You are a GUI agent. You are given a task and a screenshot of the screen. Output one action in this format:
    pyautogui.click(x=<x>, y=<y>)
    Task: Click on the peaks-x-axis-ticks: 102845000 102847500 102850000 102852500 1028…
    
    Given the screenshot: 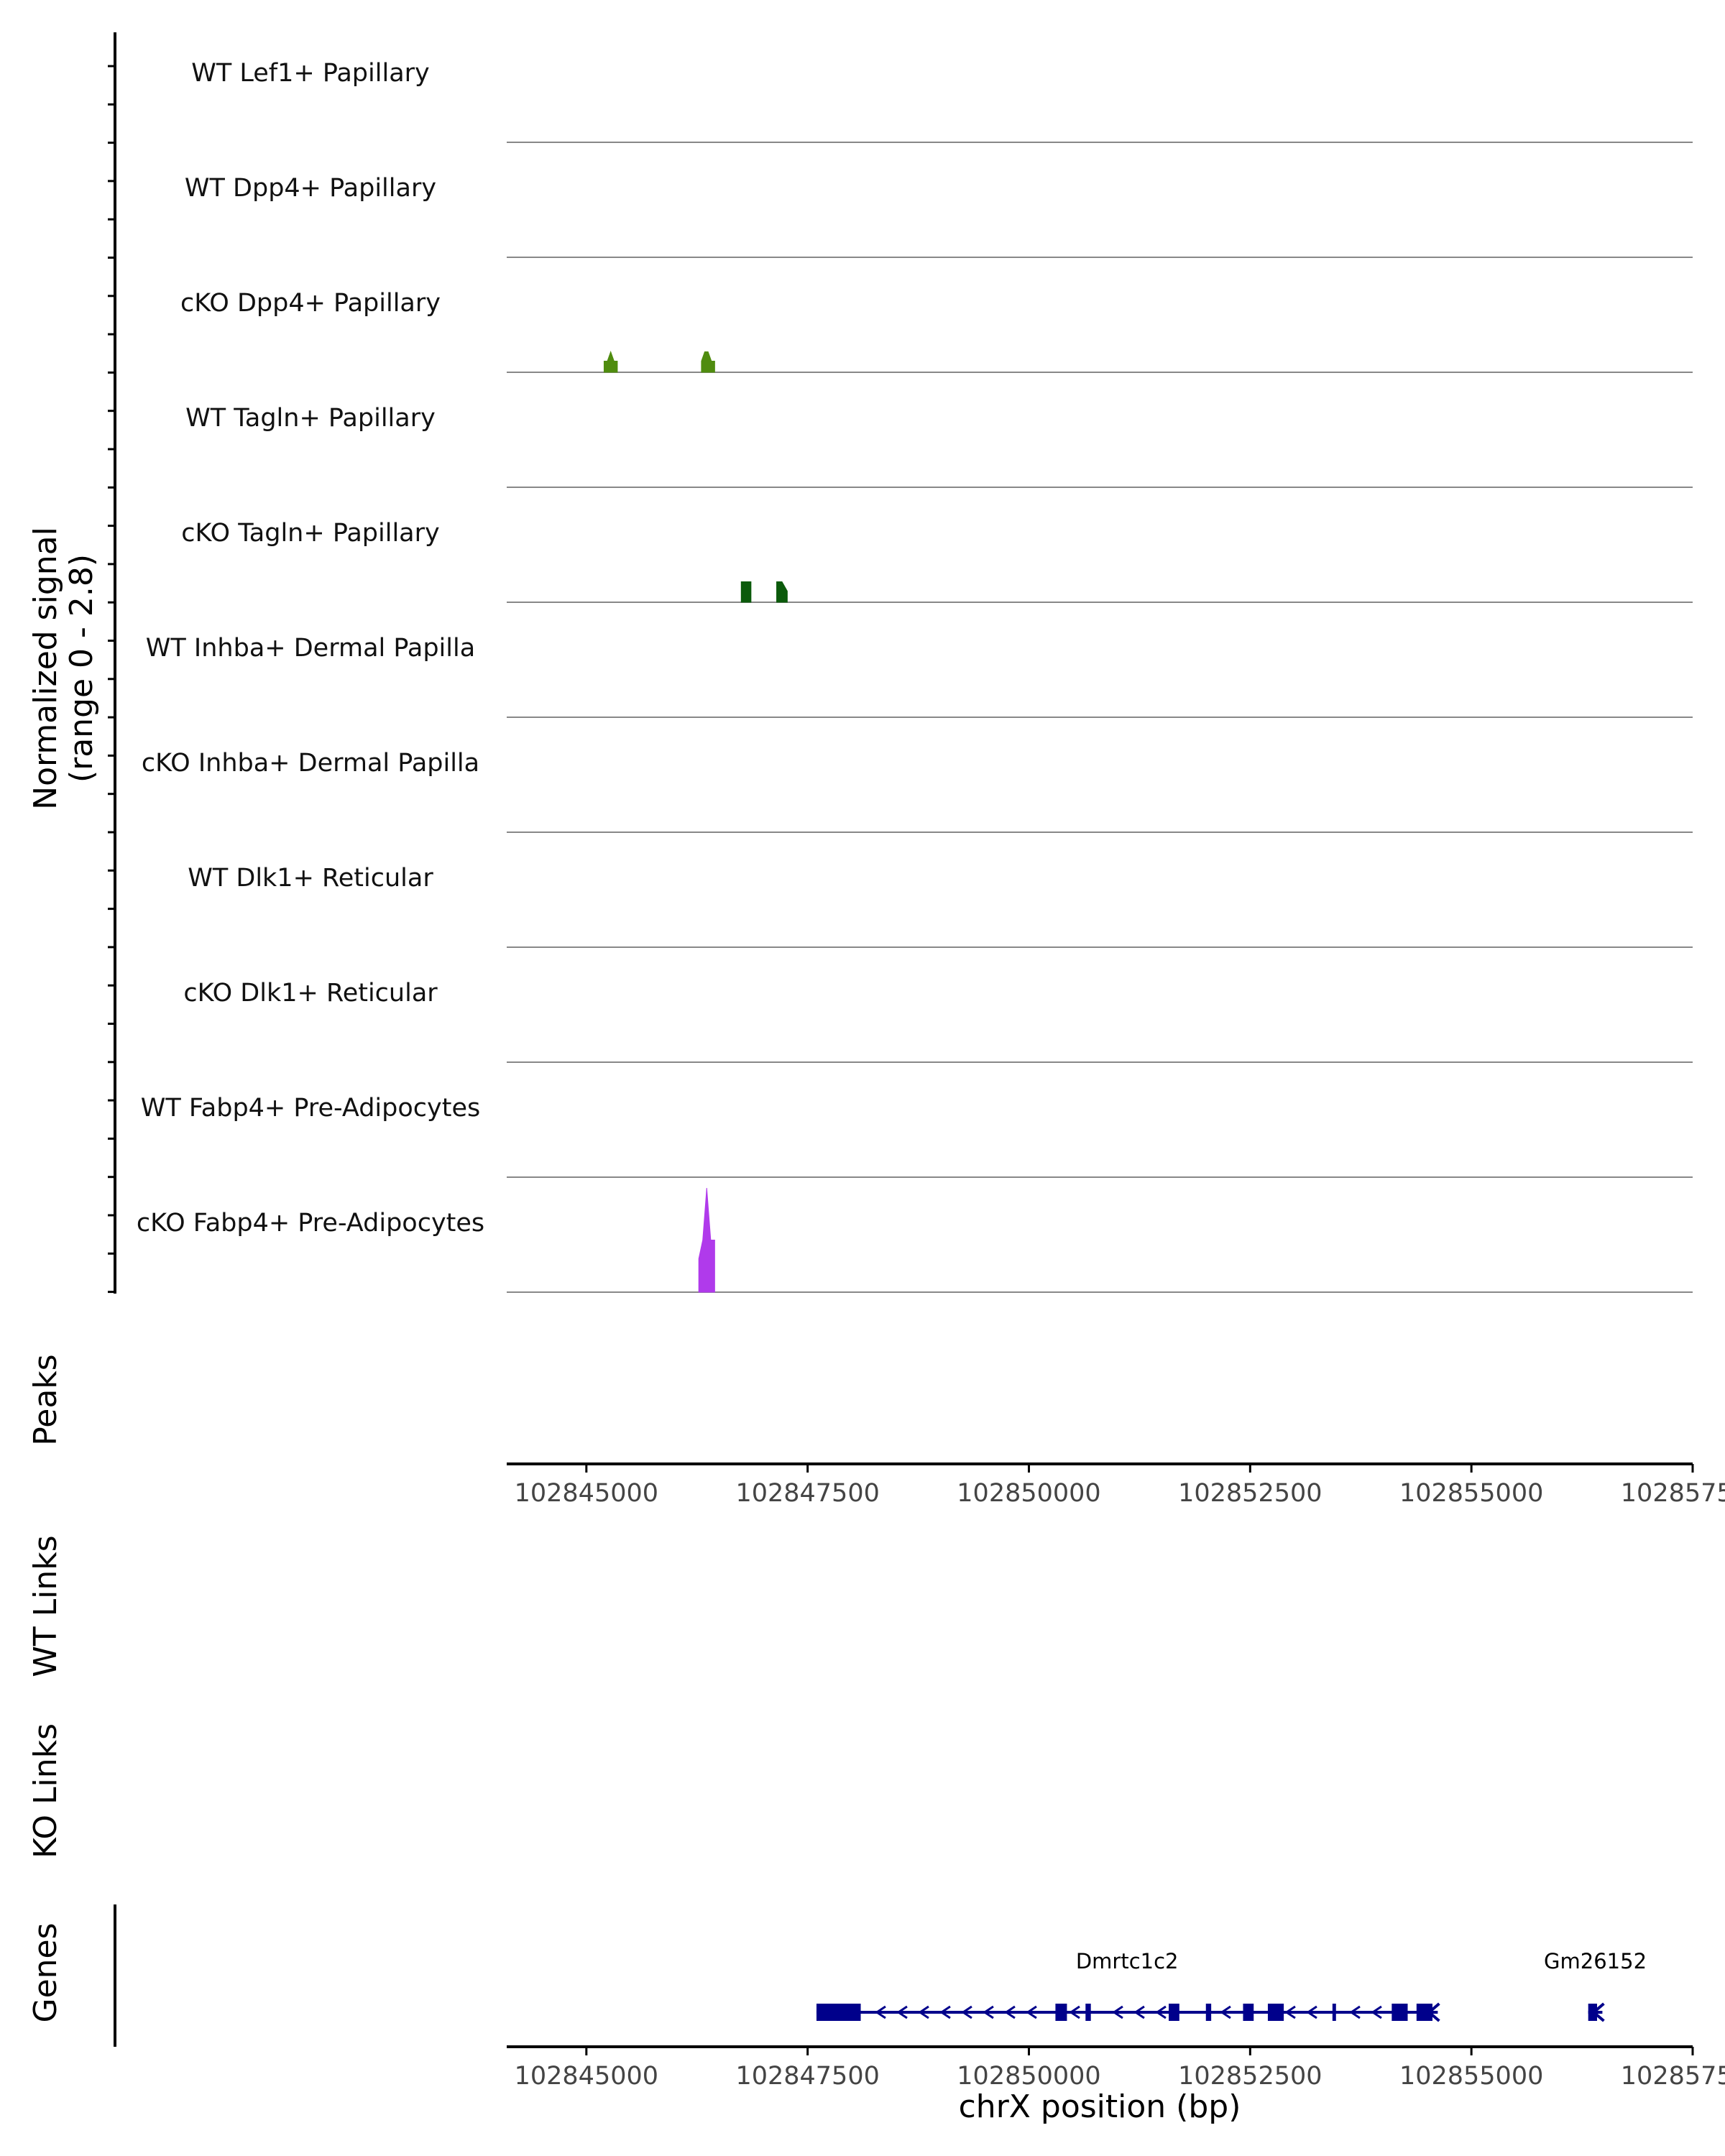 What is the action you would take?
    pyautogui.click(x=1120, y=1486)
    